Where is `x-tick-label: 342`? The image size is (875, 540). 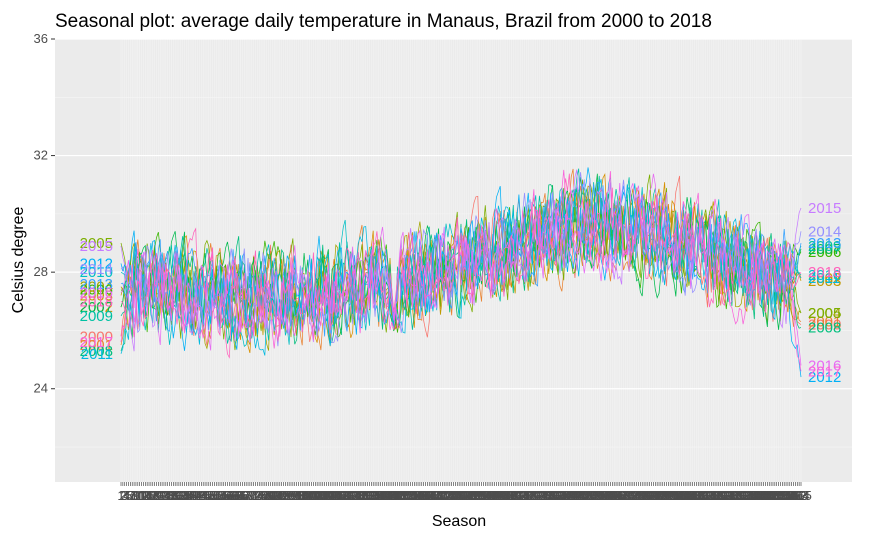
x-tick-label: 342 is located at coordinates (758, 495).